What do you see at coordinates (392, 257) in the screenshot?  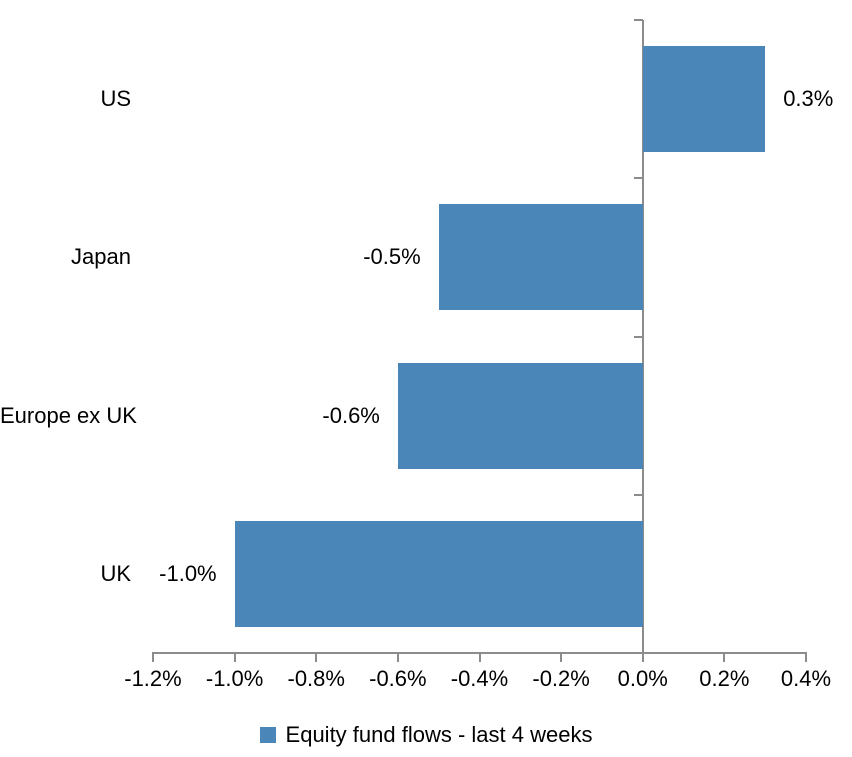 I see `data-label: -0.5%` at bounding box center [392, 257].